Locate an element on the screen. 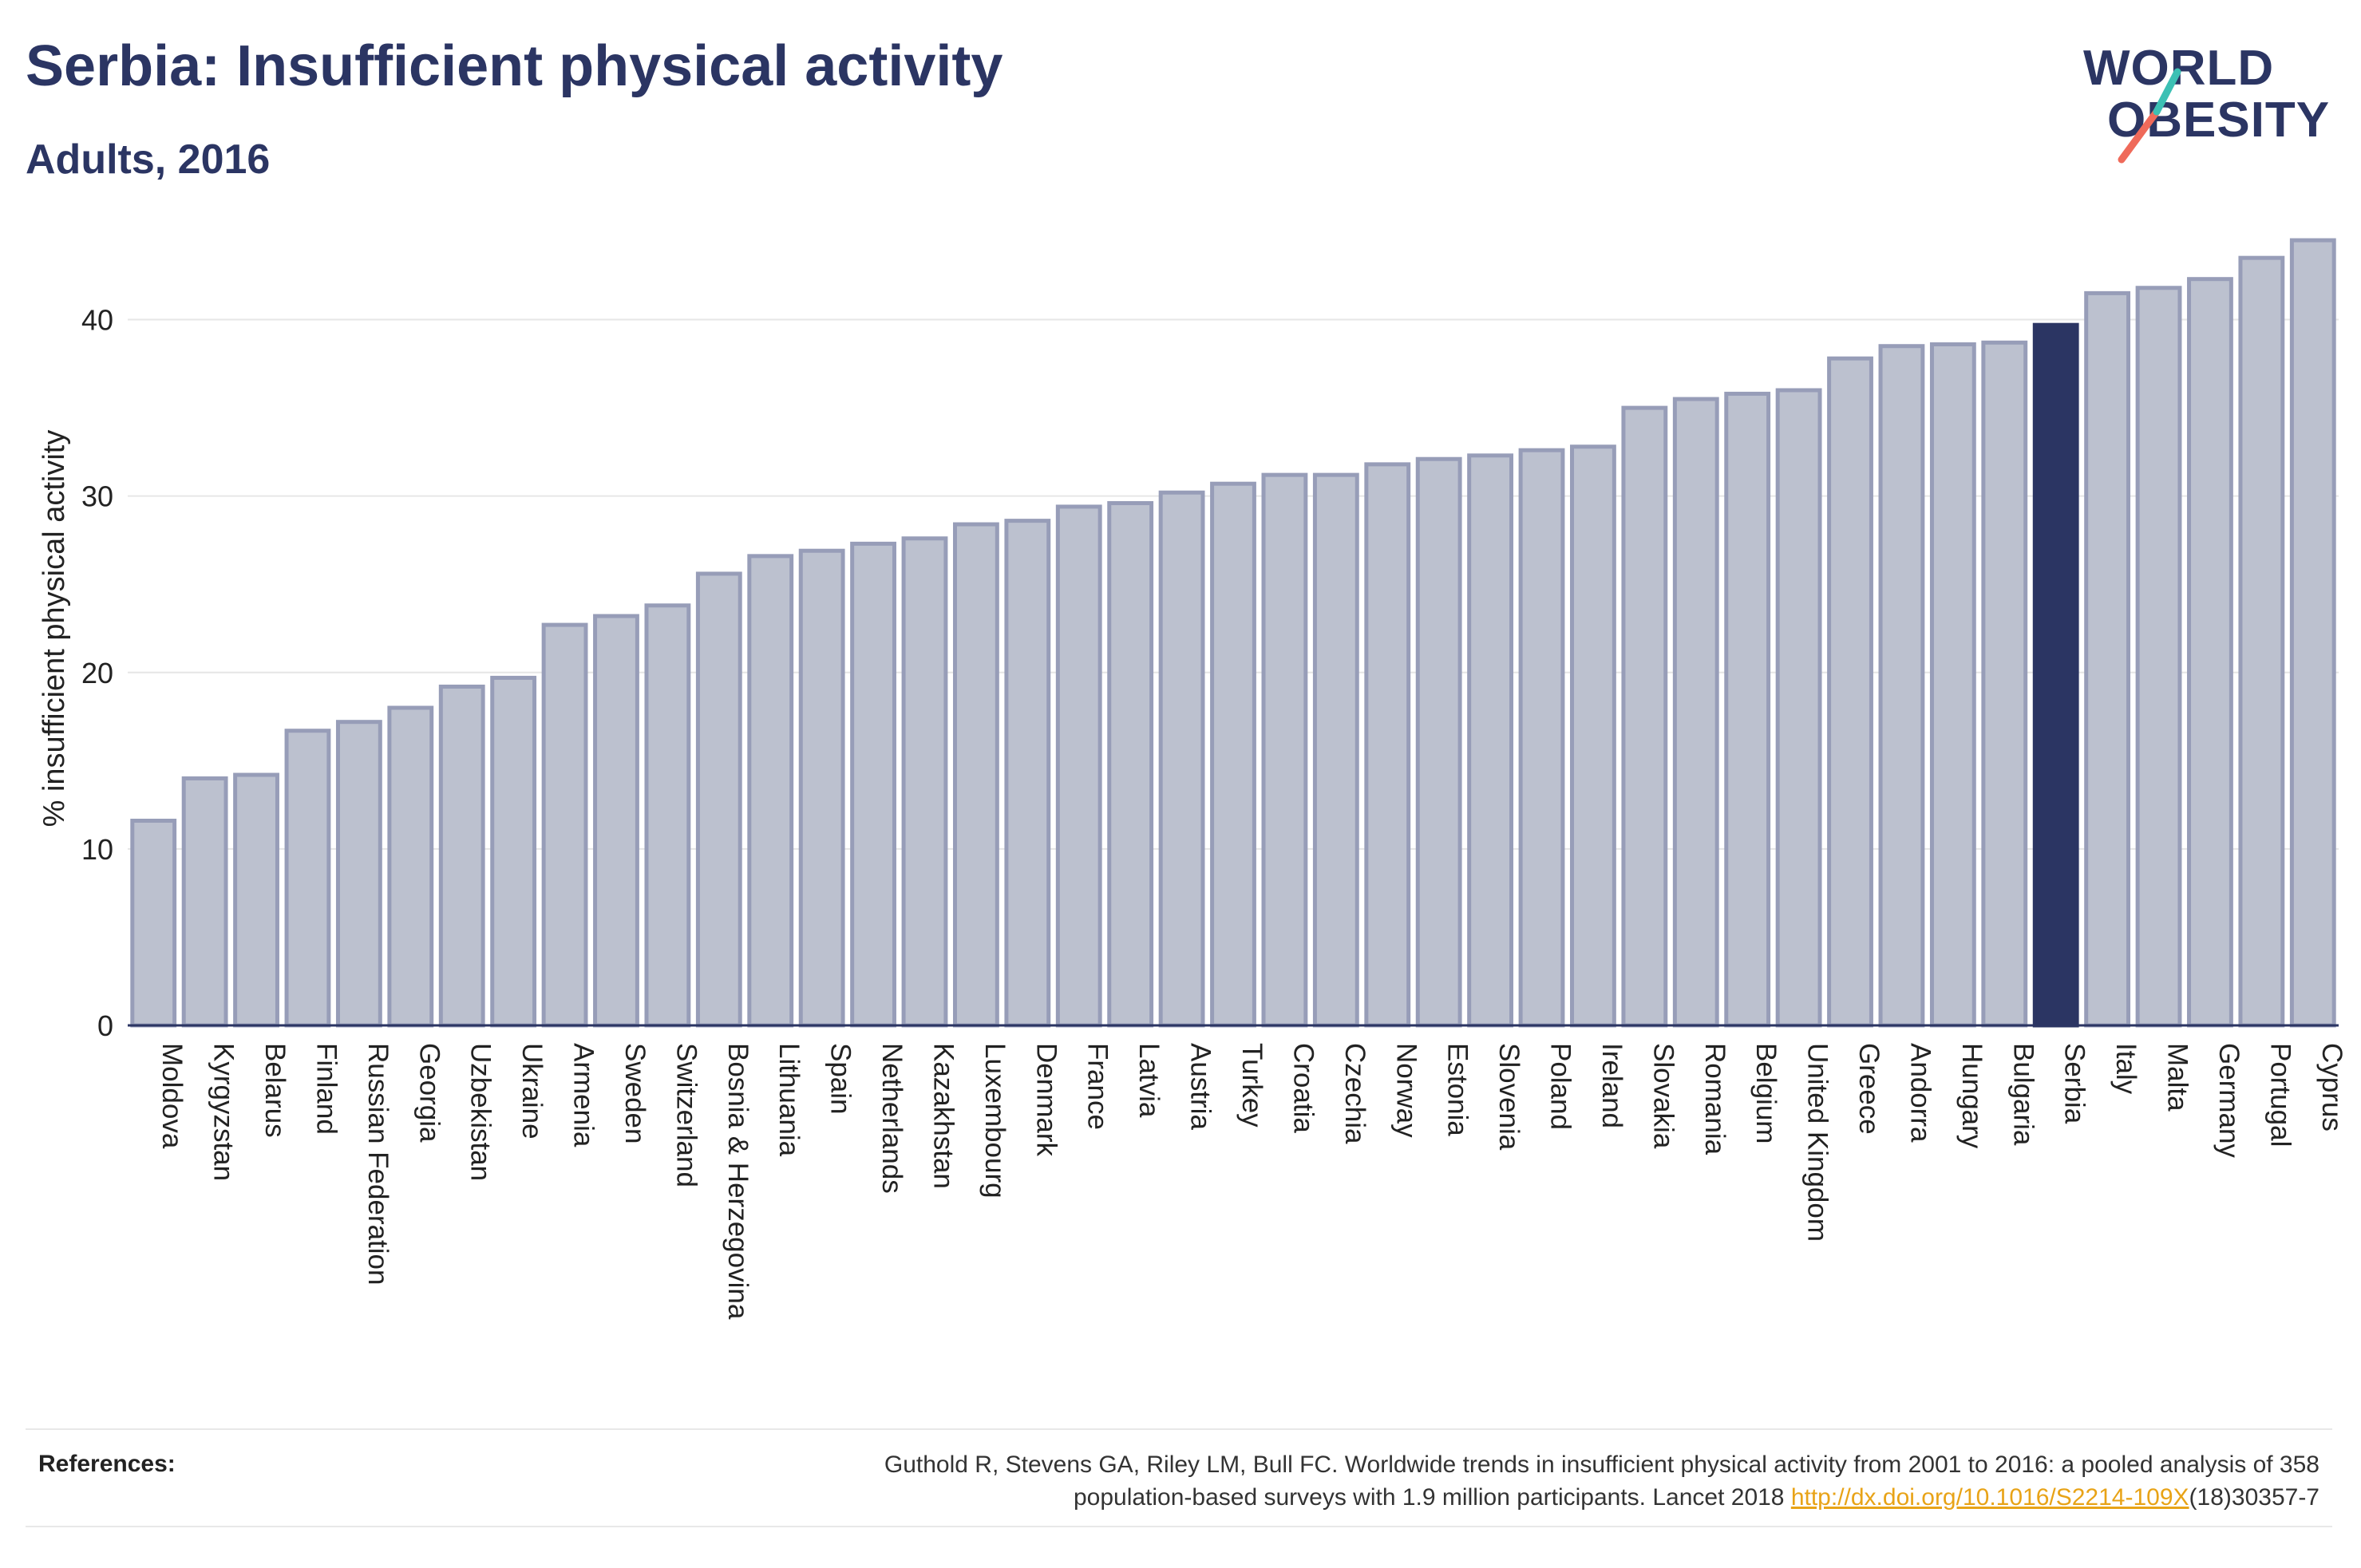  y-tick-label: 40 is located at coordinates (97, 320).